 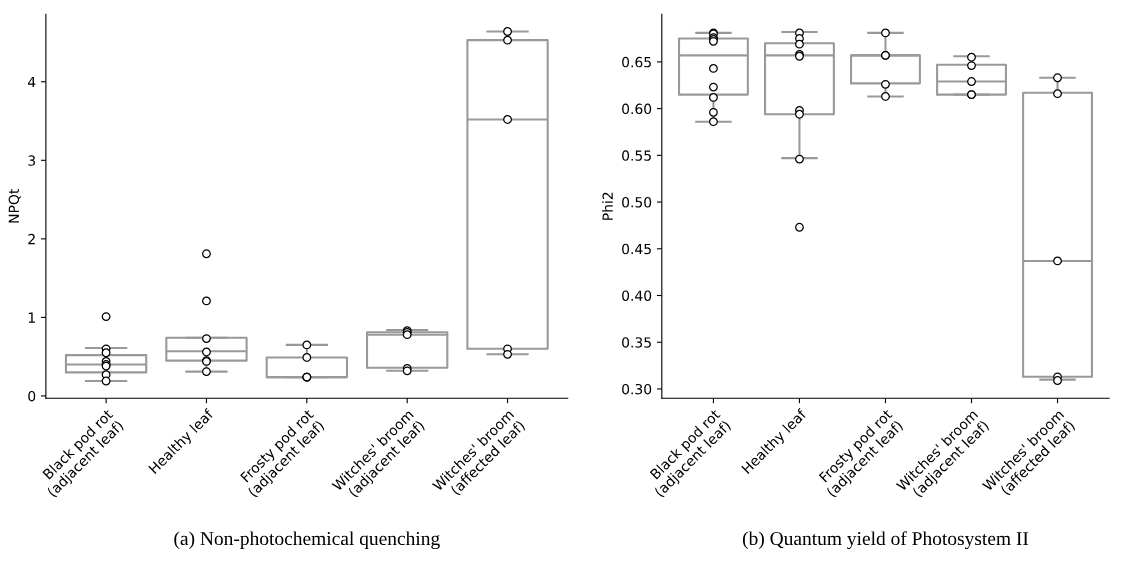 What do you see at coordinates (636, 155) in the screenshot?
I see `y-tick-label: 0.55` at bounding box center [636, 155].